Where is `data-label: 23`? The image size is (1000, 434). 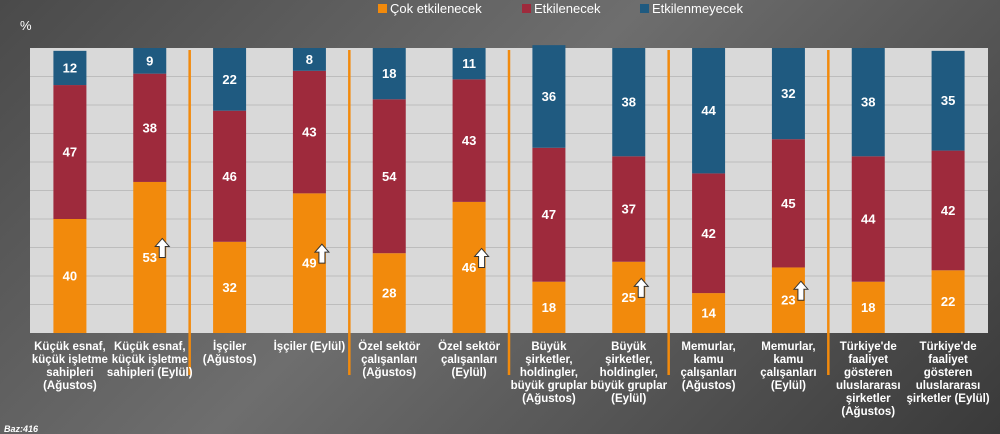 data-label: 23 is located at coordinates (788, 300).